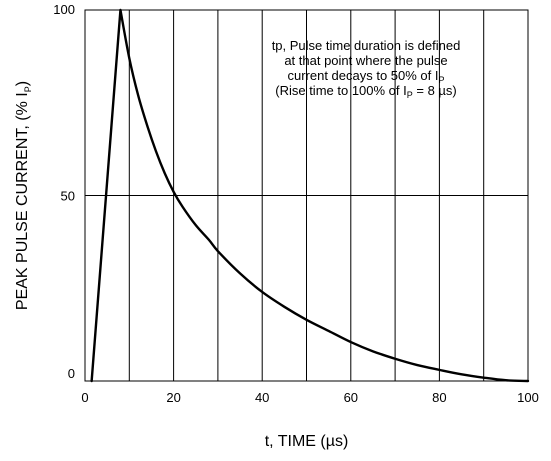 The width and height of the screenshot is (551, 461). What do you see at coordinates (341, 90) in the screenshot?
I see `annotation-line-4-pre: (Rise time to 100% of I` at bounding box center [341, 90].